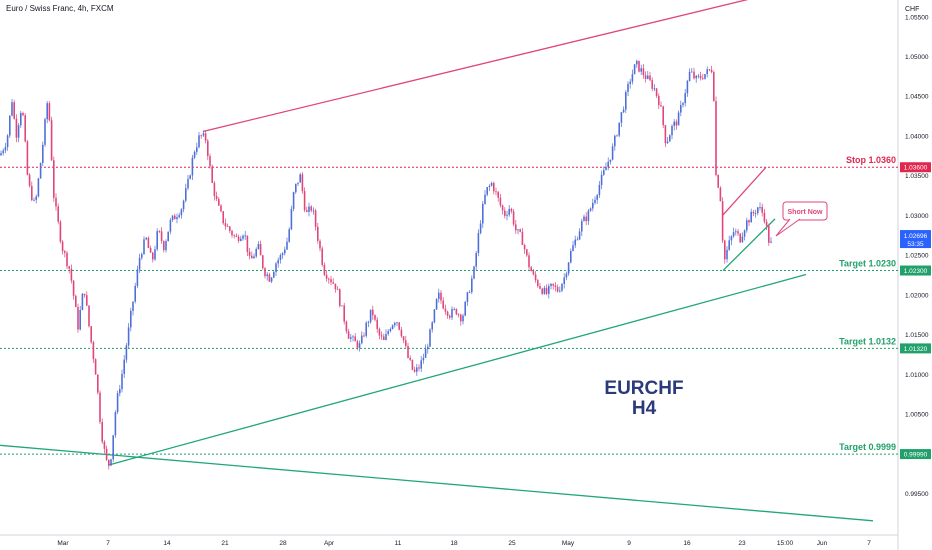 The width and height of the screenshot is (932, 550). I want to click on y-tick-label: 1.04500, so click(917, 97).